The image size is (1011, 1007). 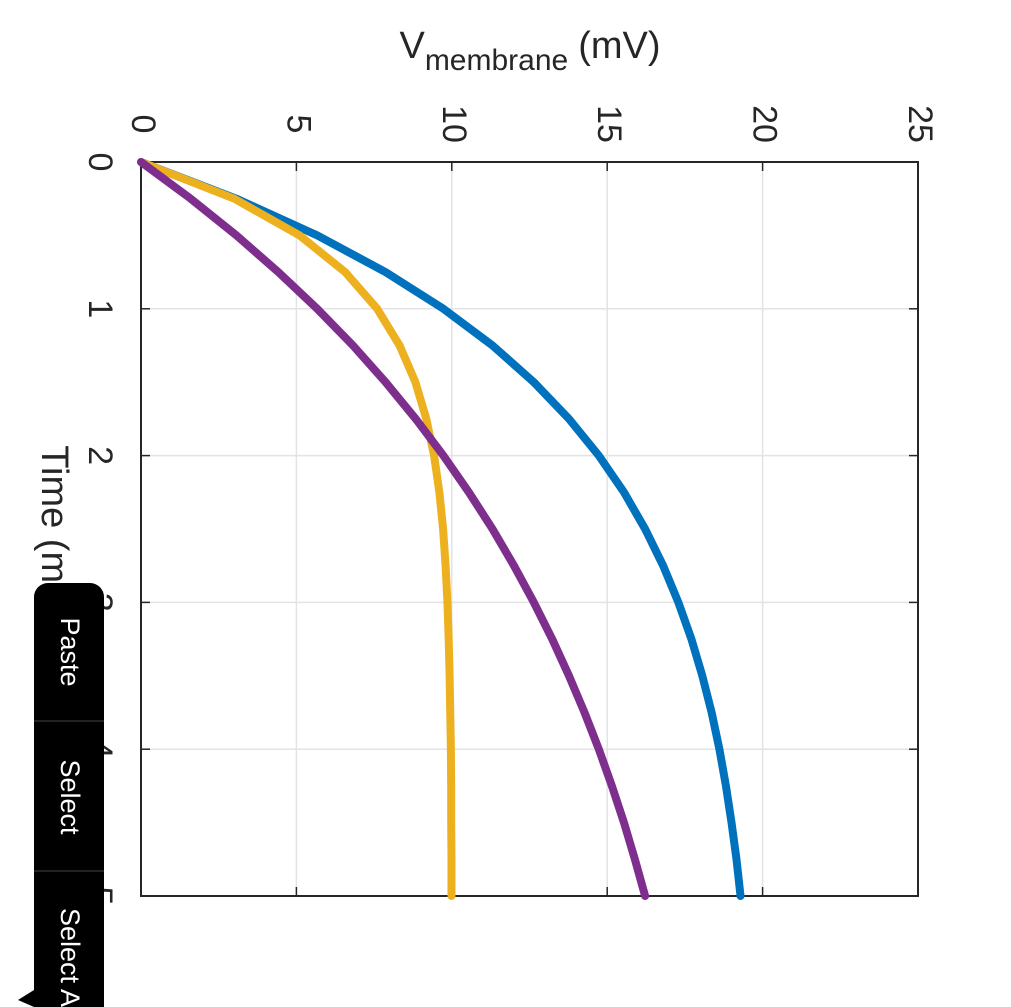 I want to click on y-axis-label: Vmembrane (mV), so click(x=529, y=51).